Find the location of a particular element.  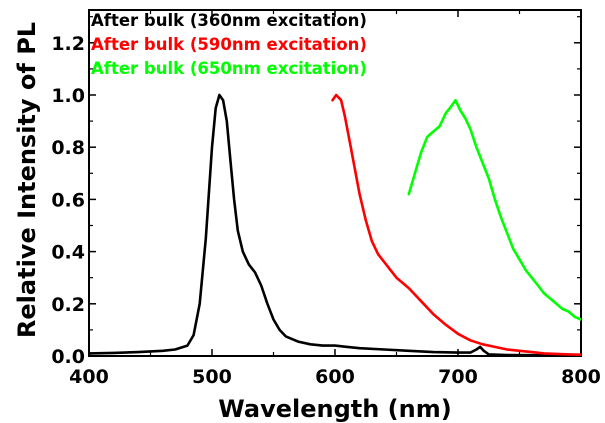

x-tick-label: 500 is located at coordinates (212, 377).